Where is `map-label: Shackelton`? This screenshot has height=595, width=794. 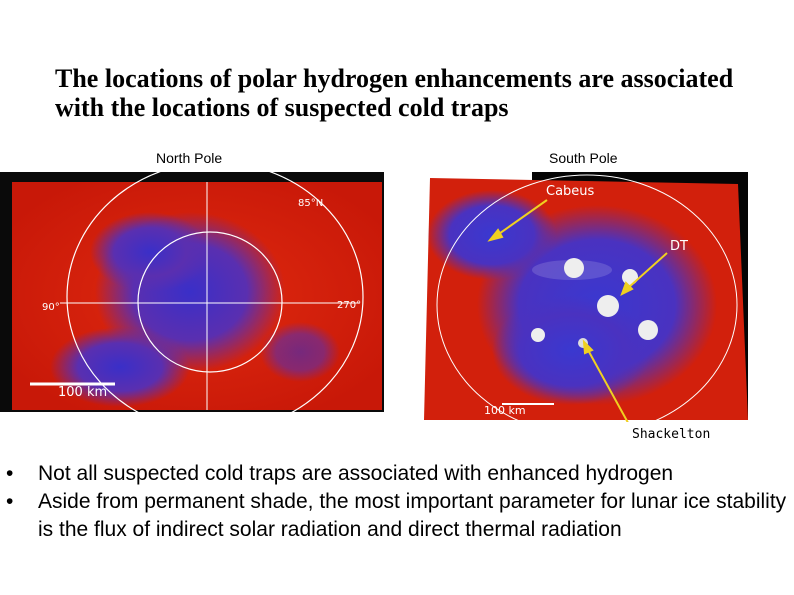
map-label: Shackelton is located at coordinates (671, 434).